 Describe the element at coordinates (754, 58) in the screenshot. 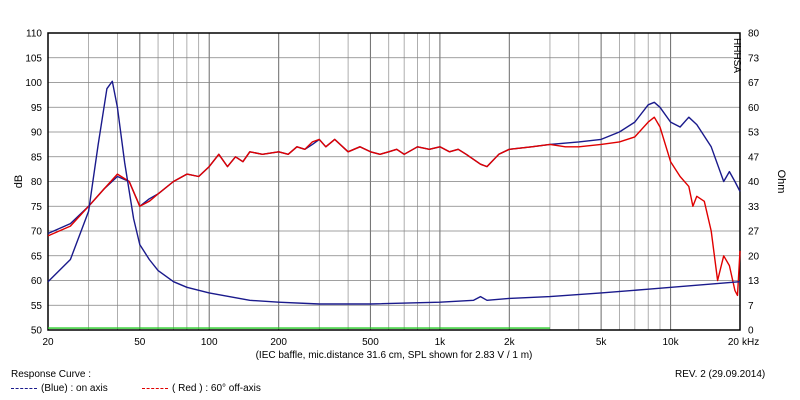

I see `y-right-tick-label: 73` at that location.